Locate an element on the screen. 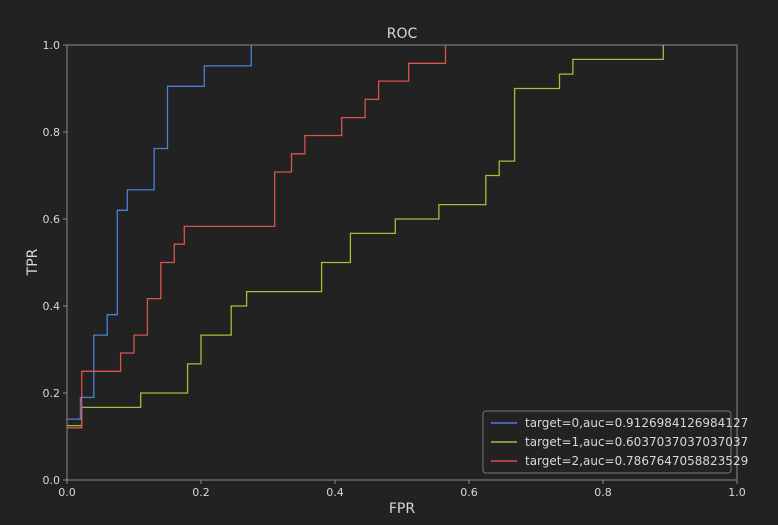  x-tick-label: 0.2 is located at coordinates (201, 492).